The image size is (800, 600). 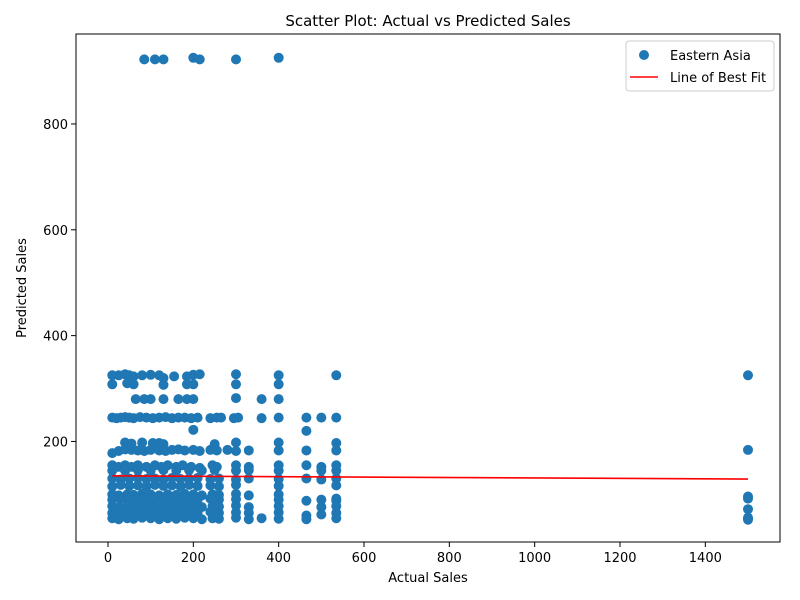 I want to click on x-tick-label: 600, so click(x=364, y=558).